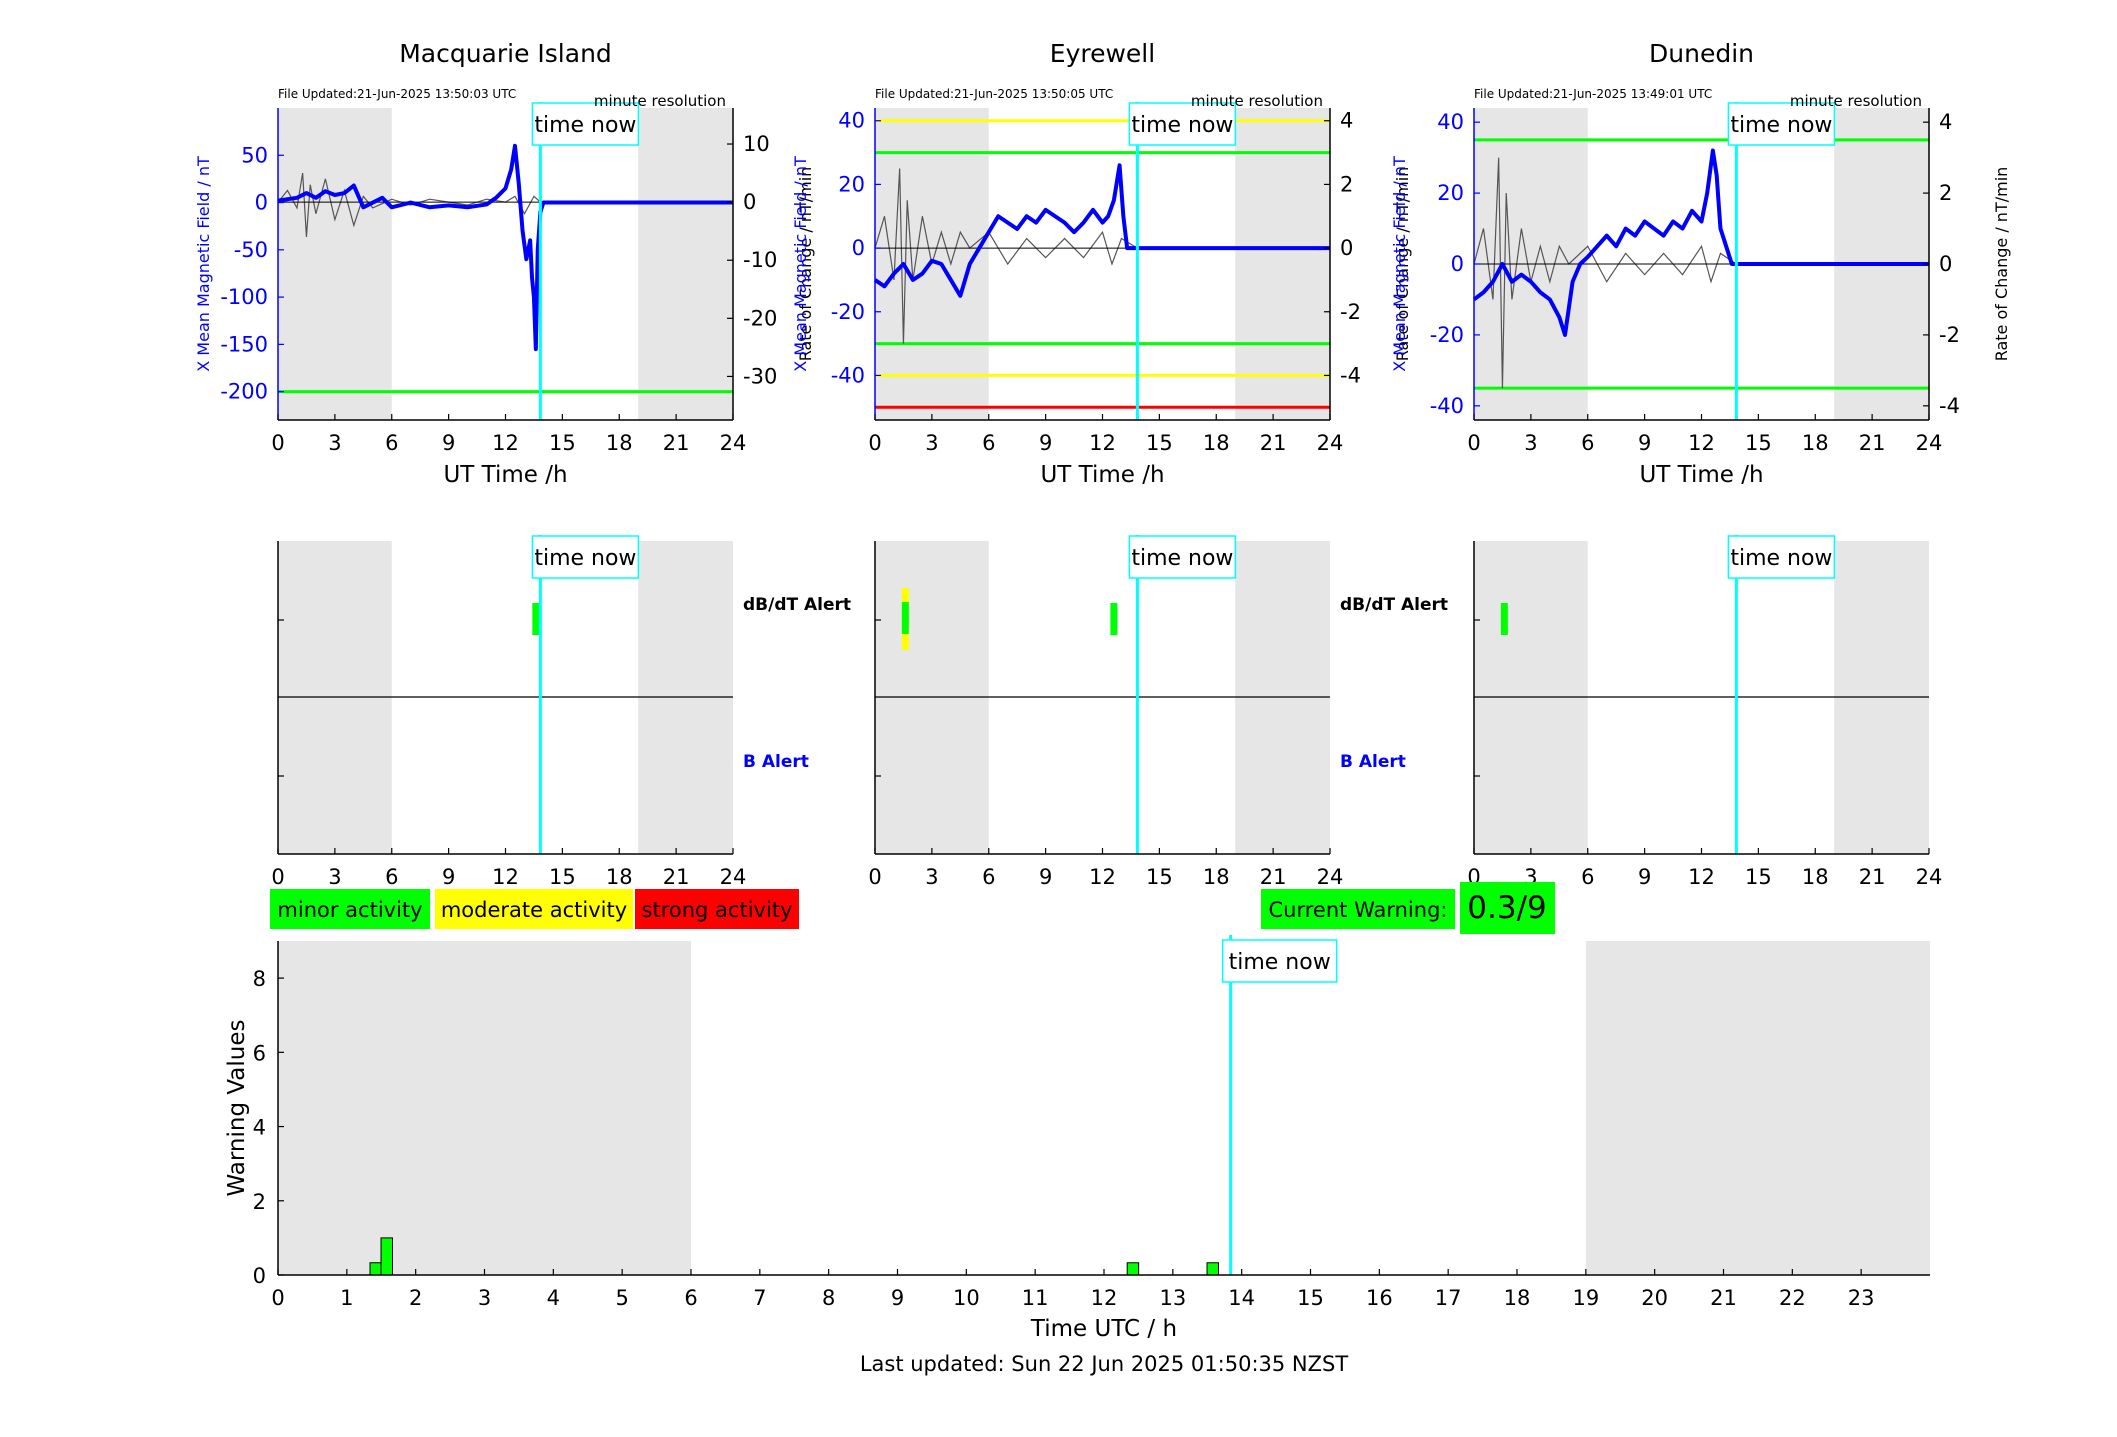 The image size is (2117, 1437). What do you see at coordinates (756, 144) in the screenshot?
I see `y-right-tick-label: 10` at bounding box center [756, 144].